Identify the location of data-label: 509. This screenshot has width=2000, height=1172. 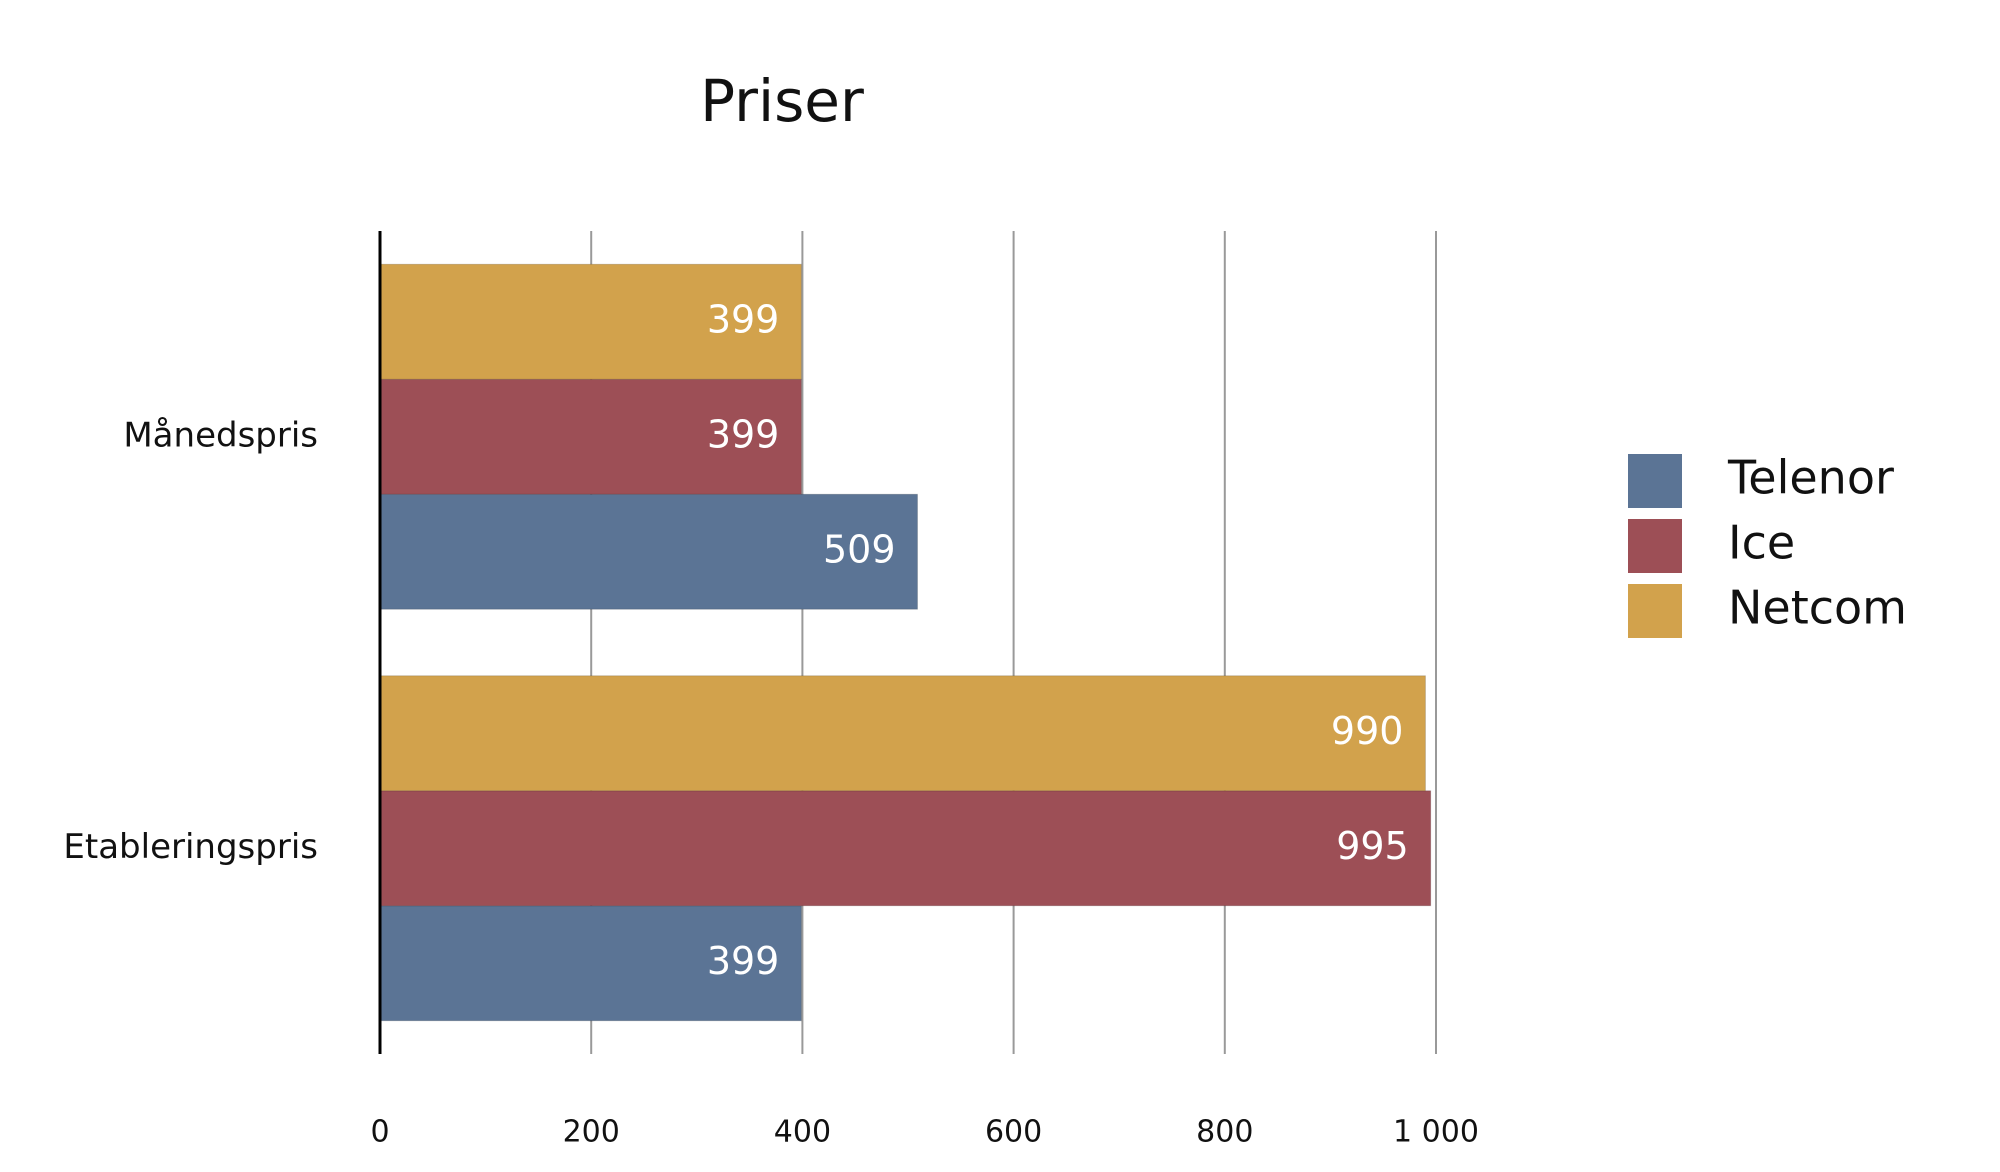
(859, 549).